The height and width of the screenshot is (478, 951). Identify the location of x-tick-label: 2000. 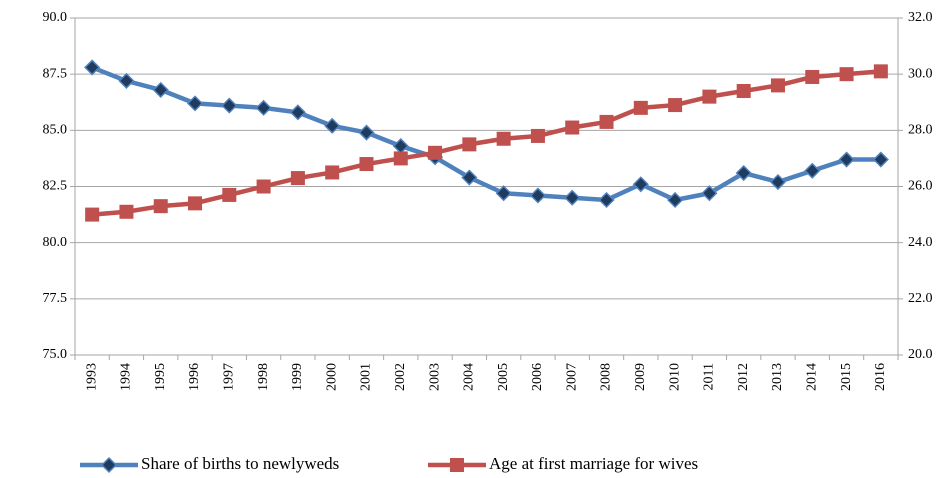
(331, 377).